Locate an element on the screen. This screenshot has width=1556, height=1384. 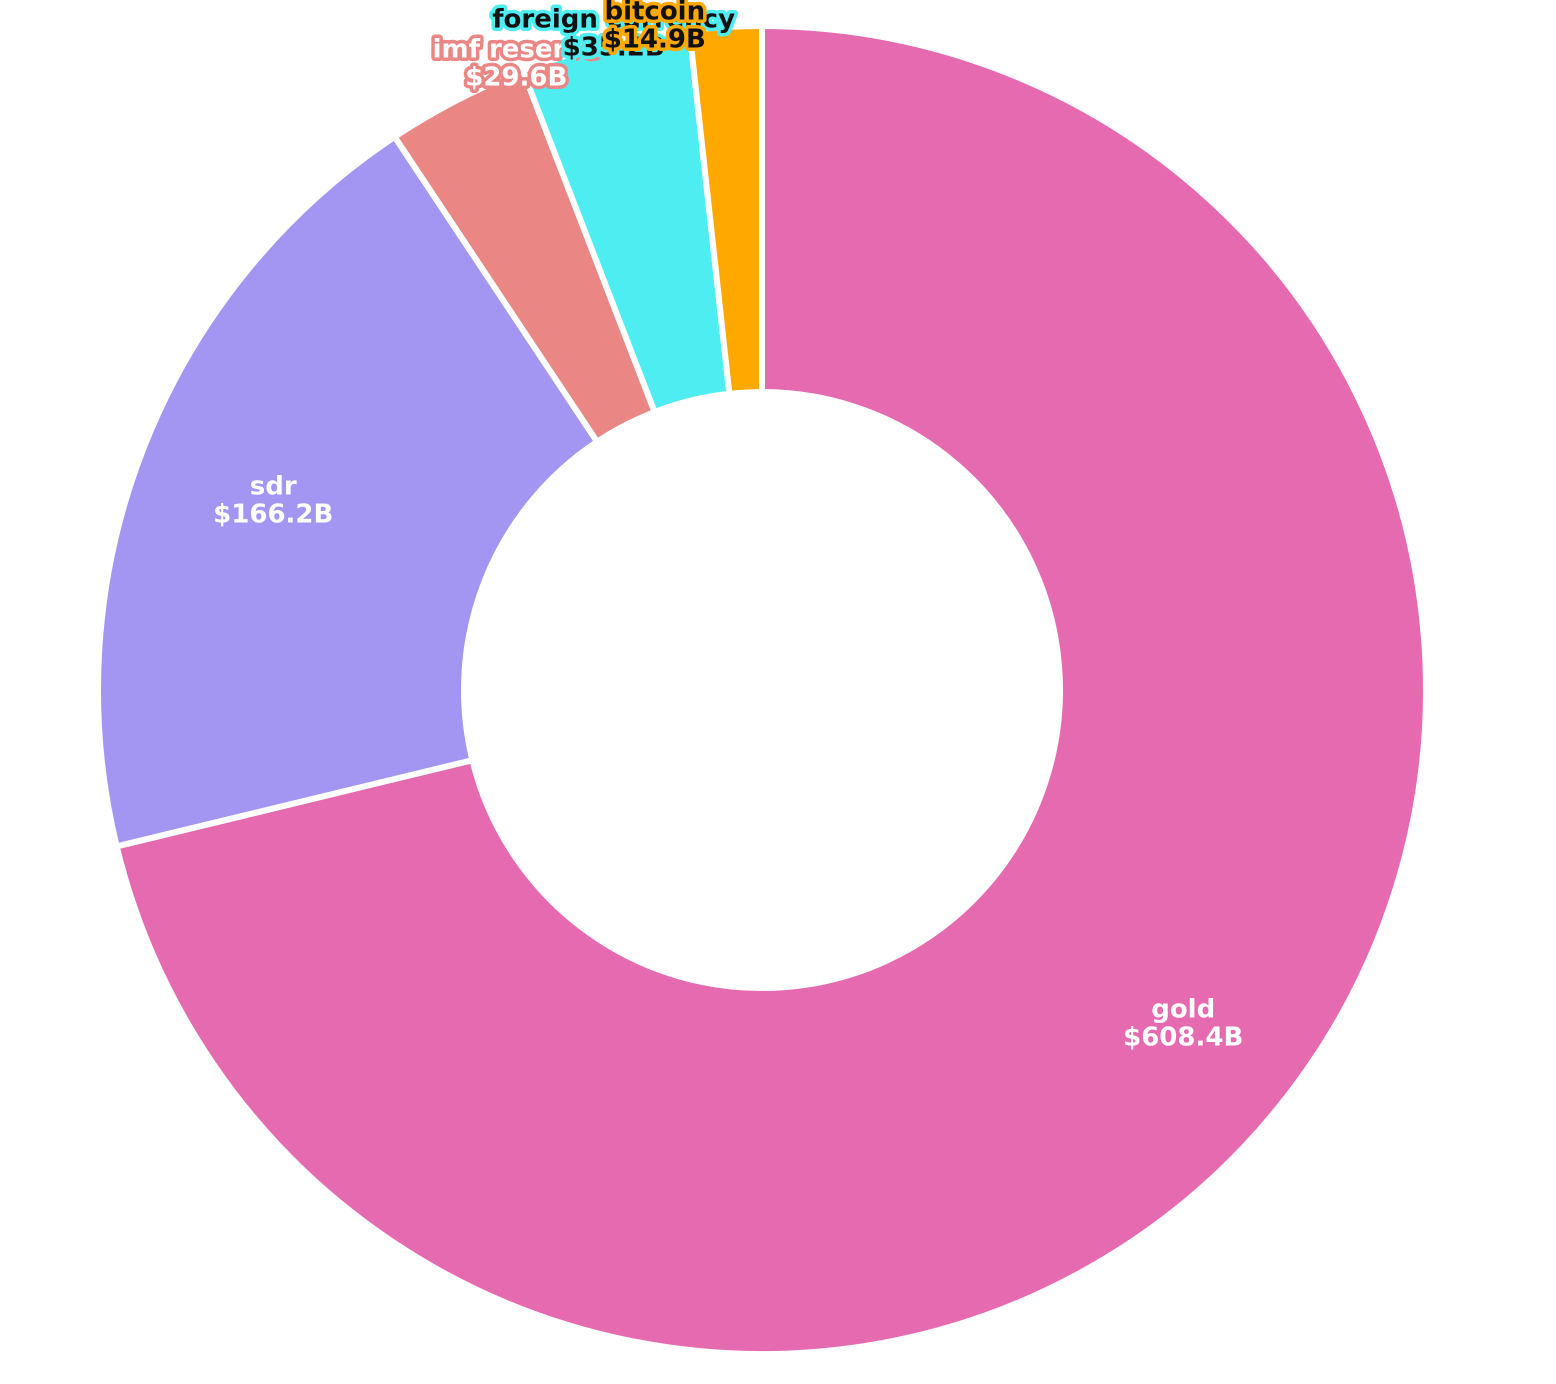
label-name-foreign-currency: foreign currency is located at coordinates (613, 20).